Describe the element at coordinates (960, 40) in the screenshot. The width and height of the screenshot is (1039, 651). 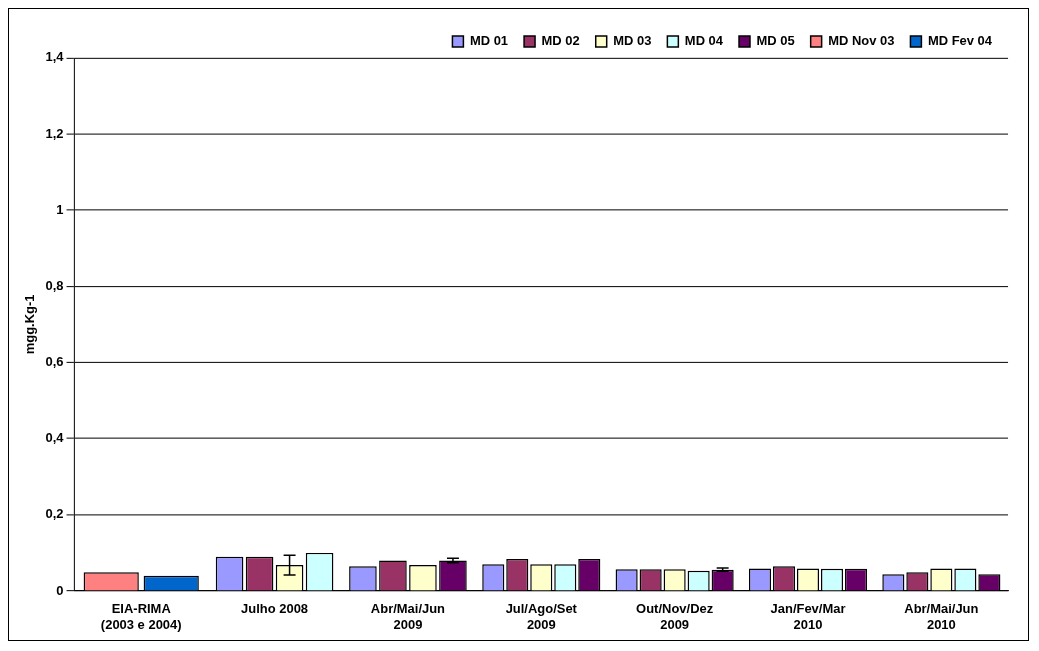
I see `legend-label: MD Fev 04` at that location.